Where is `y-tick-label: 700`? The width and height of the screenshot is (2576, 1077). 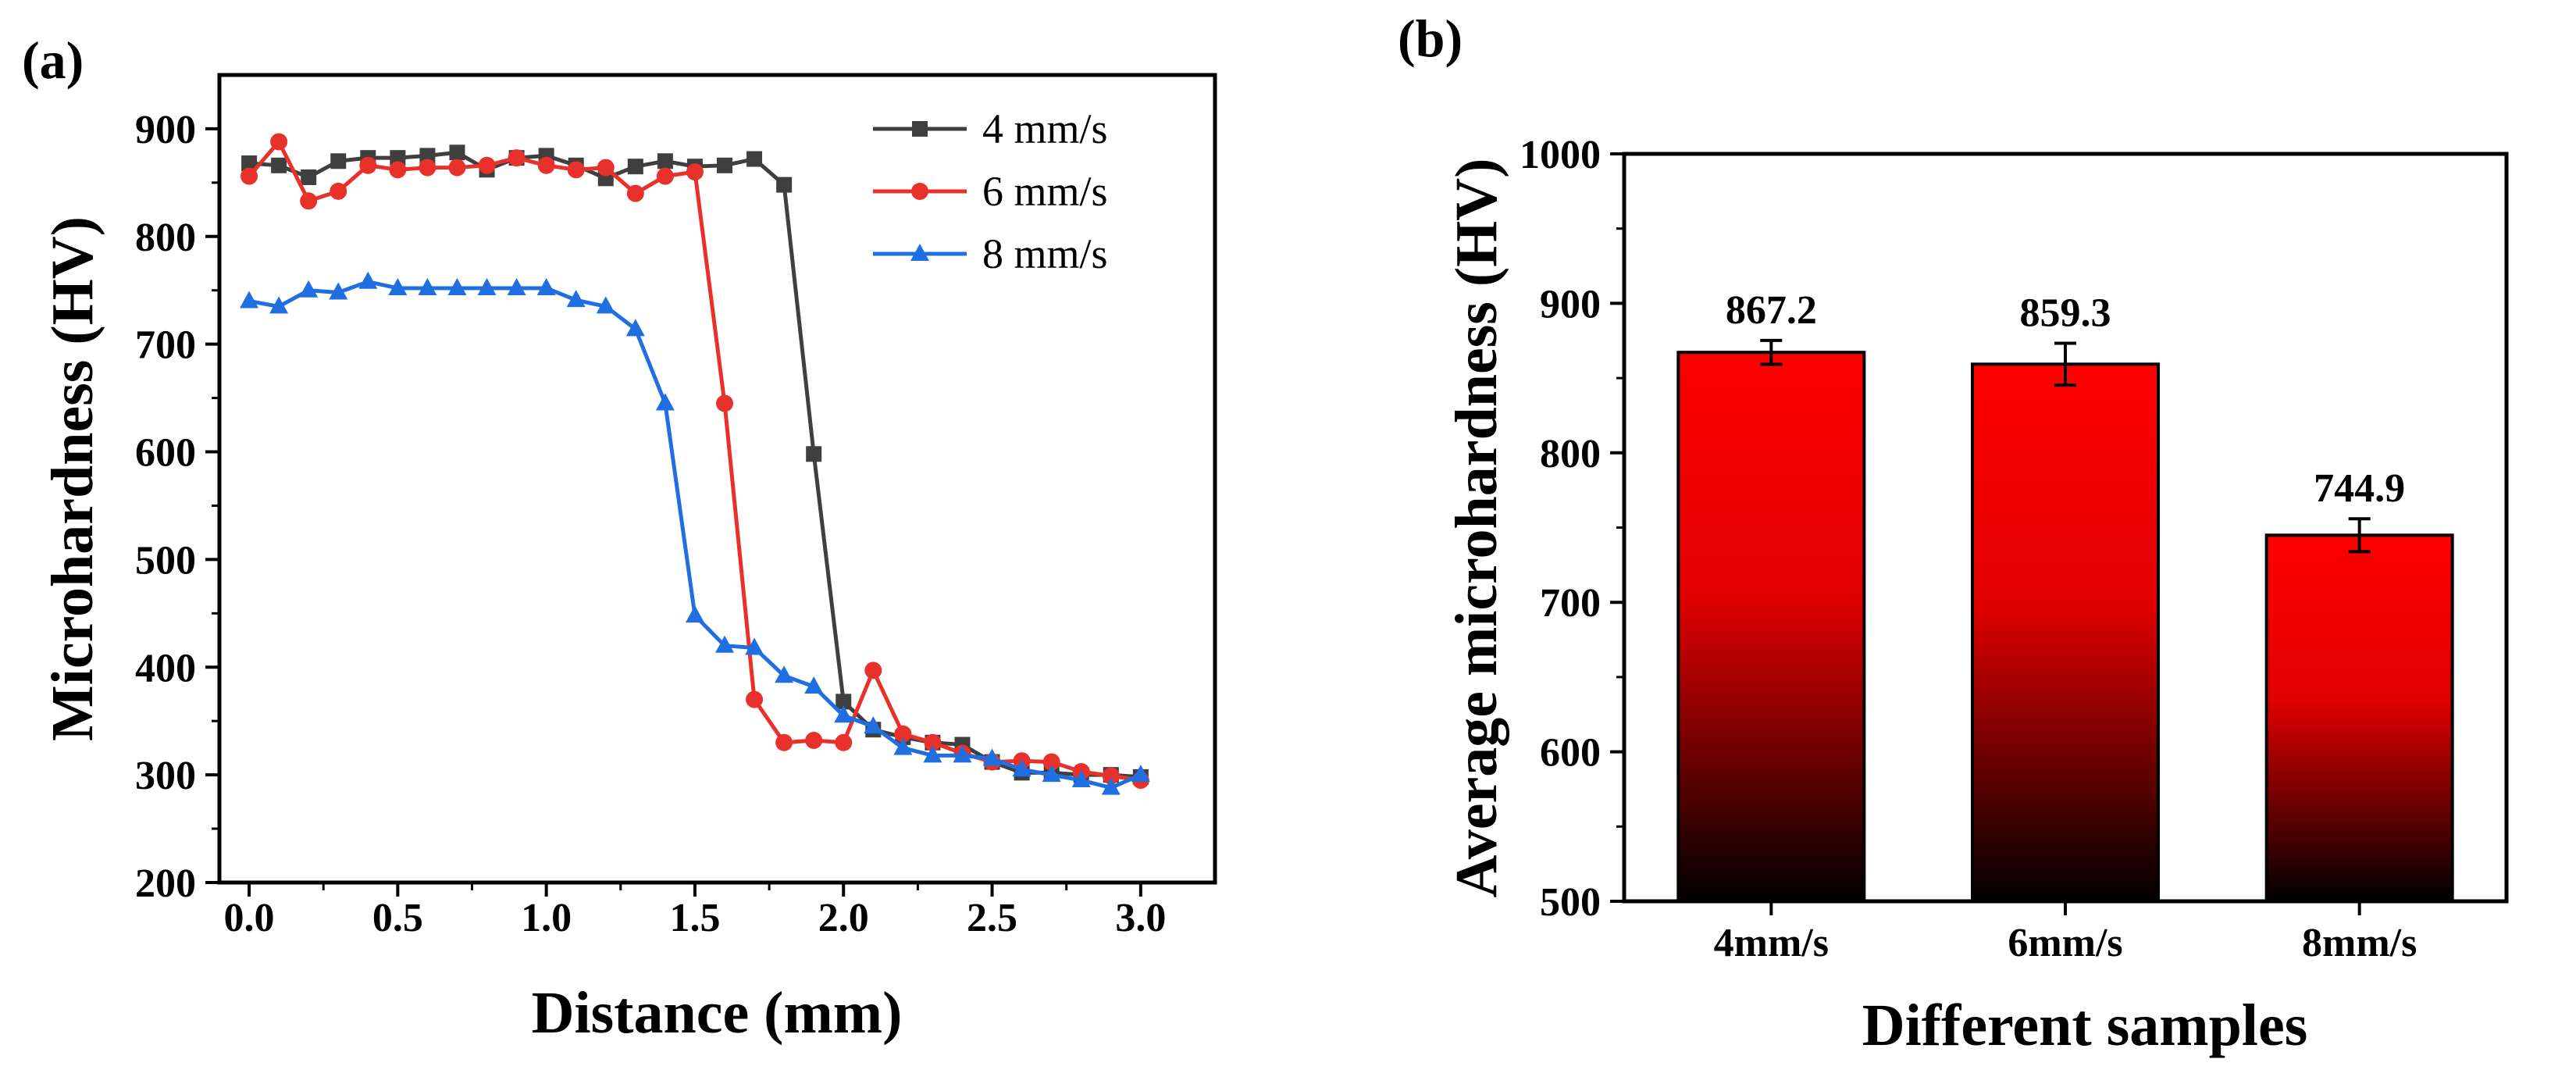
y-tick-label: 700 is located at coordinates (1570, 603).